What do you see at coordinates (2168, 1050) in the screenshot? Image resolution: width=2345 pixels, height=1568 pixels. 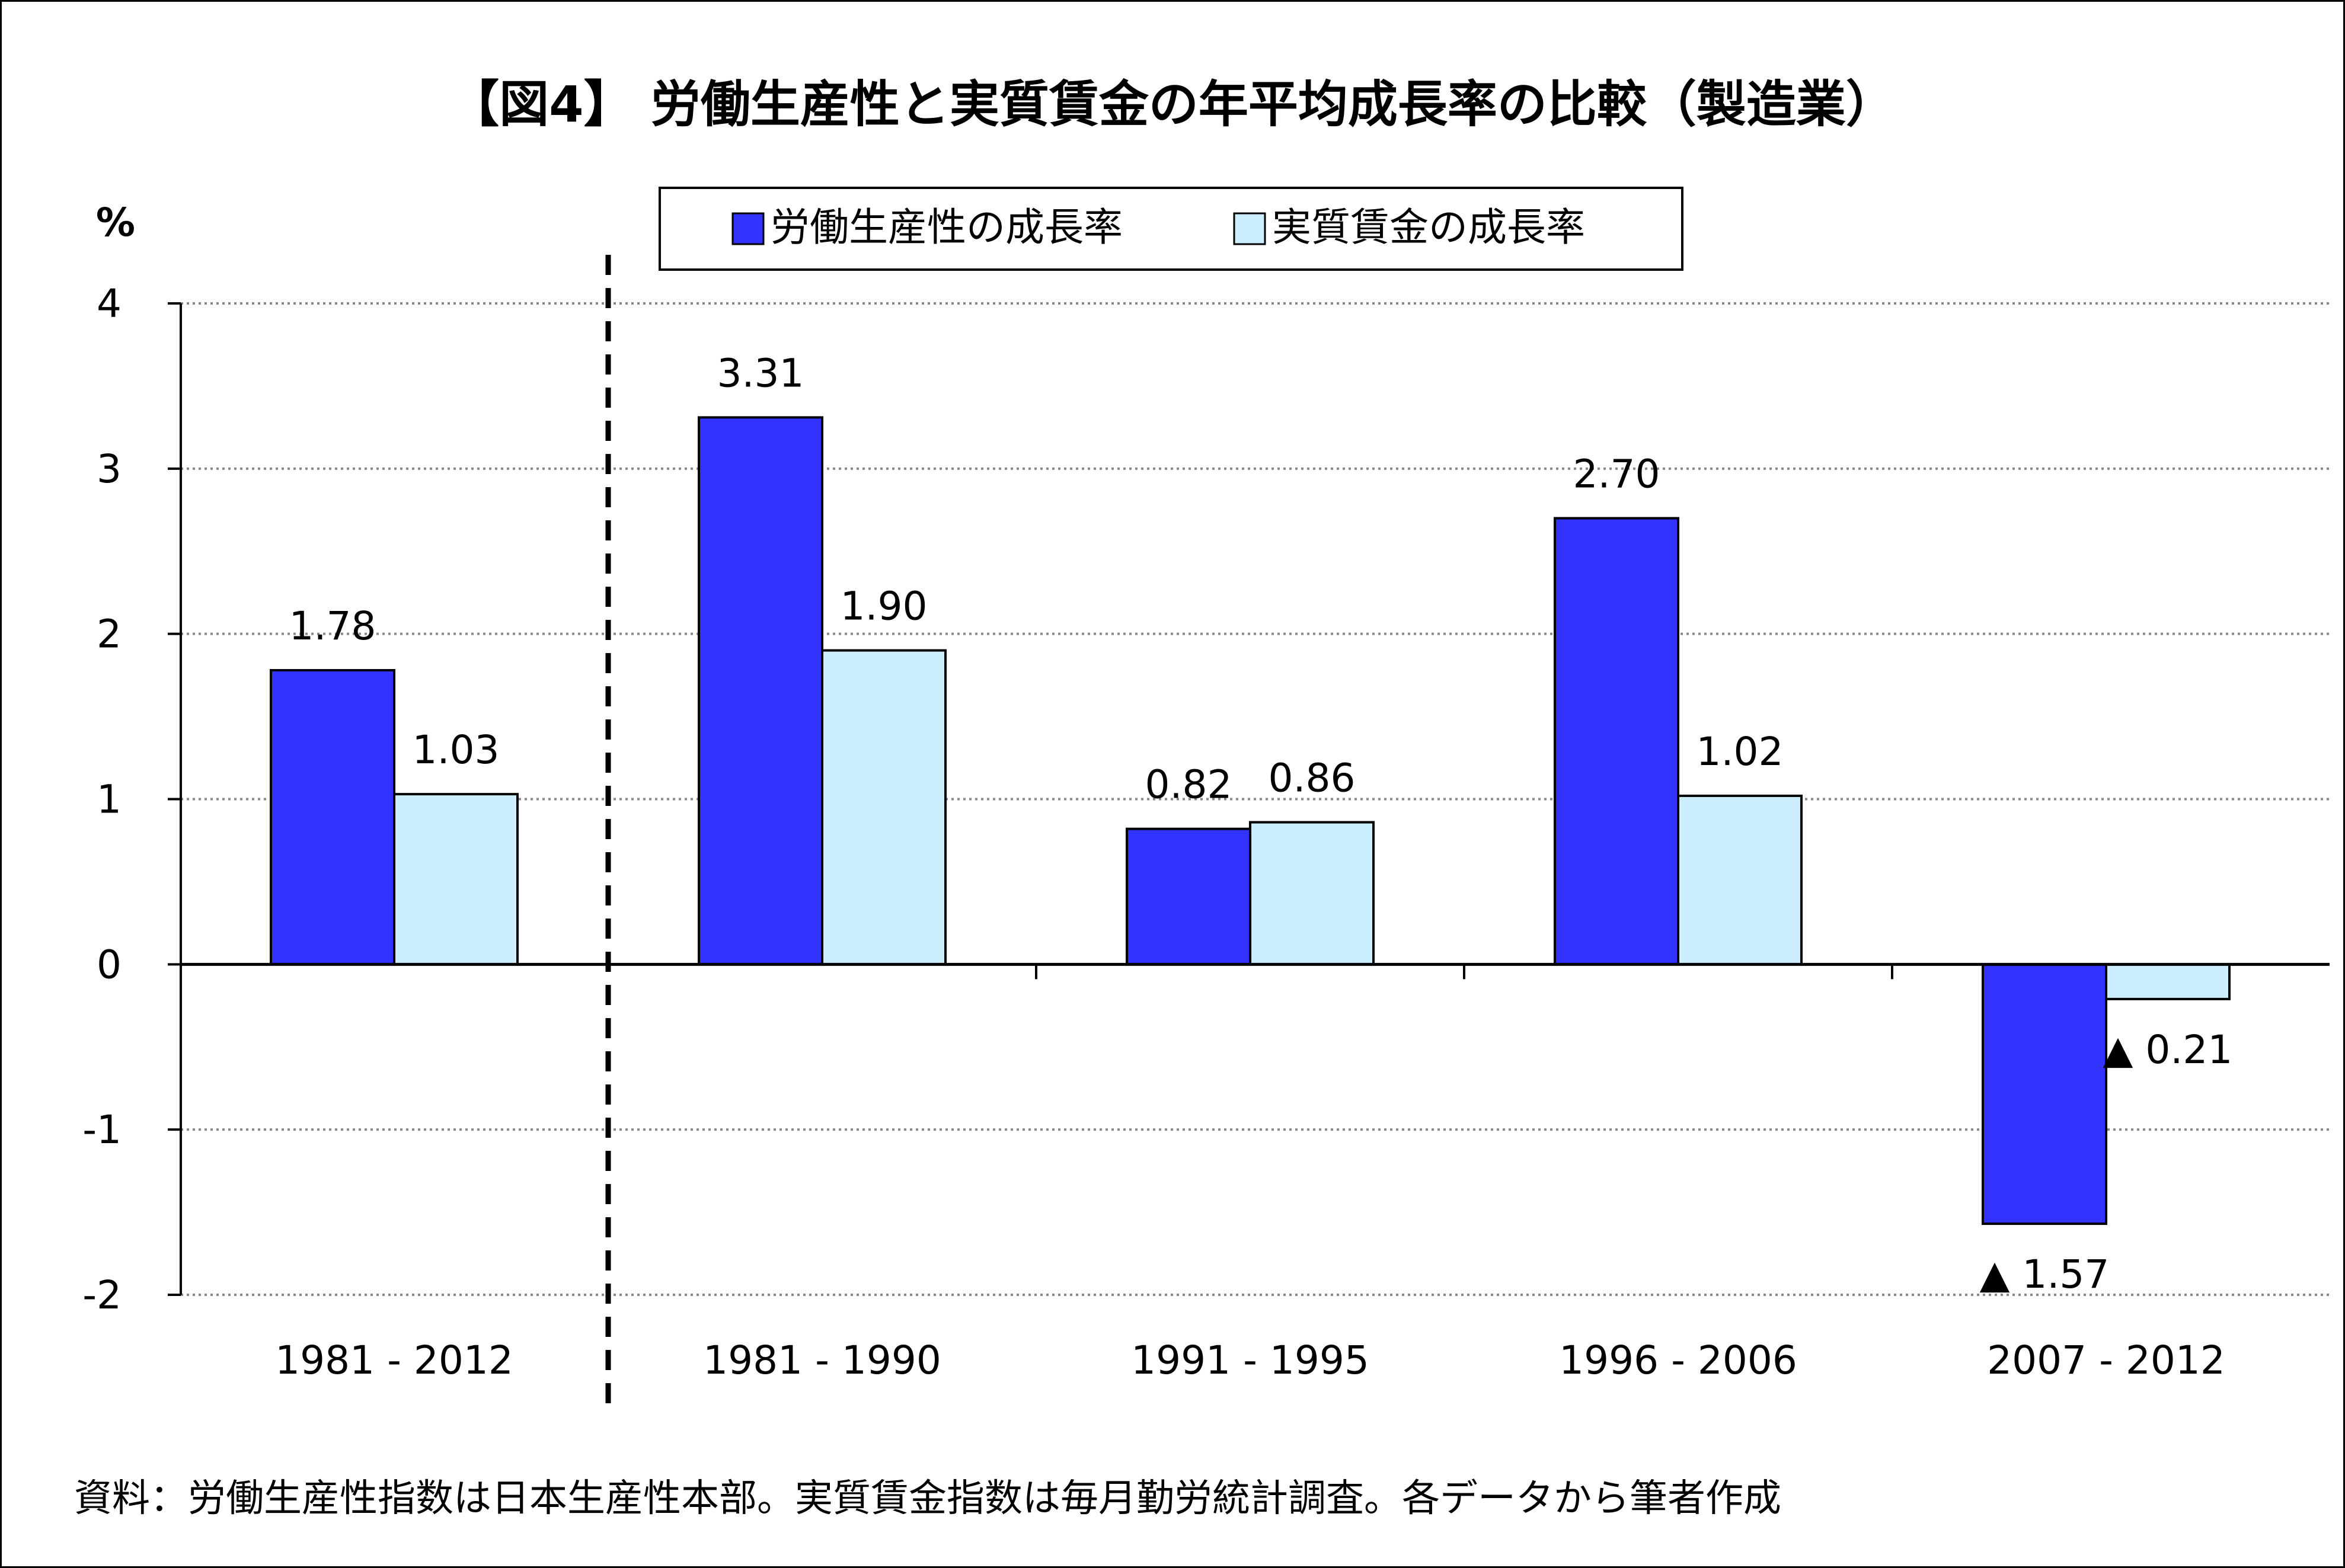 I see `data-label-wage-4: ▲ 0.21` at bounding box center [2168, 1050].